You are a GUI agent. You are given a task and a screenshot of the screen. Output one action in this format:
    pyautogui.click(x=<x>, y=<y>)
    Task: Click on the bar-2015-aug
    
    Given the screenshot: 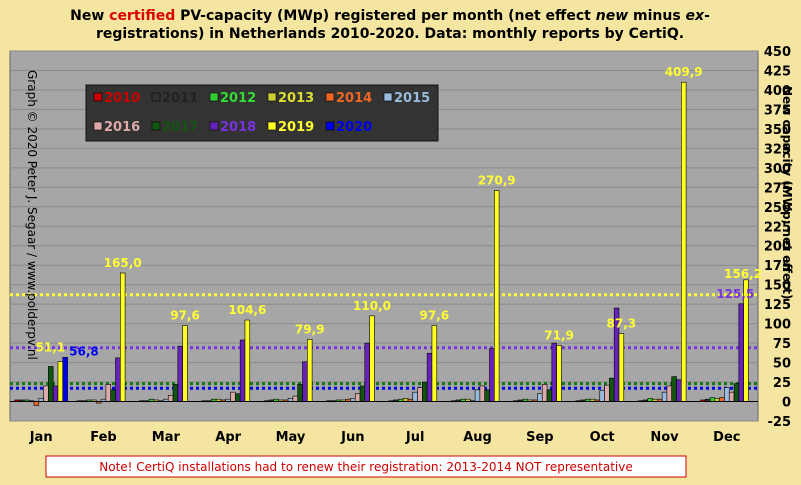 What is the action you would take?
    pyautogui.click(x=477, y=395)
    